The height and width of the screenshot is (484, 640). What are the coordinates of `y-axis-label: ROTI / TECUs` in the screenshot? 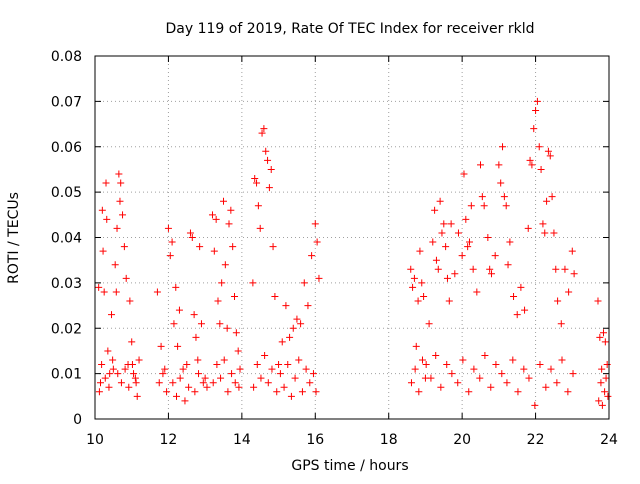 It's located at (14, 238).